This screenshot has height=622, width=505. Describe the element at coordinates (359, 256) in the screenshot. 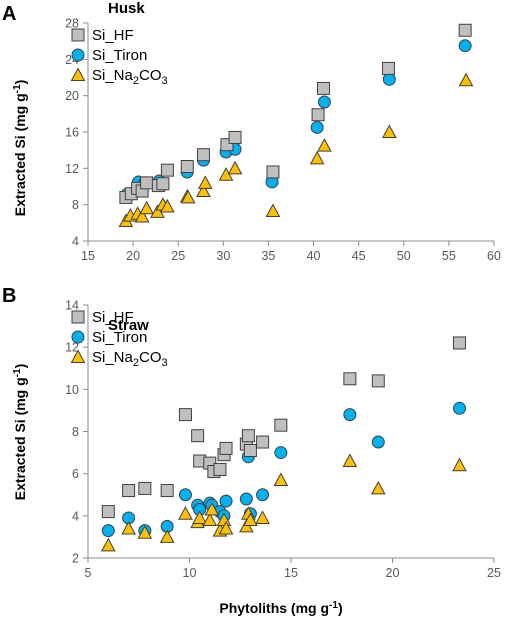

I see `x-tick-label: 45` at that location.